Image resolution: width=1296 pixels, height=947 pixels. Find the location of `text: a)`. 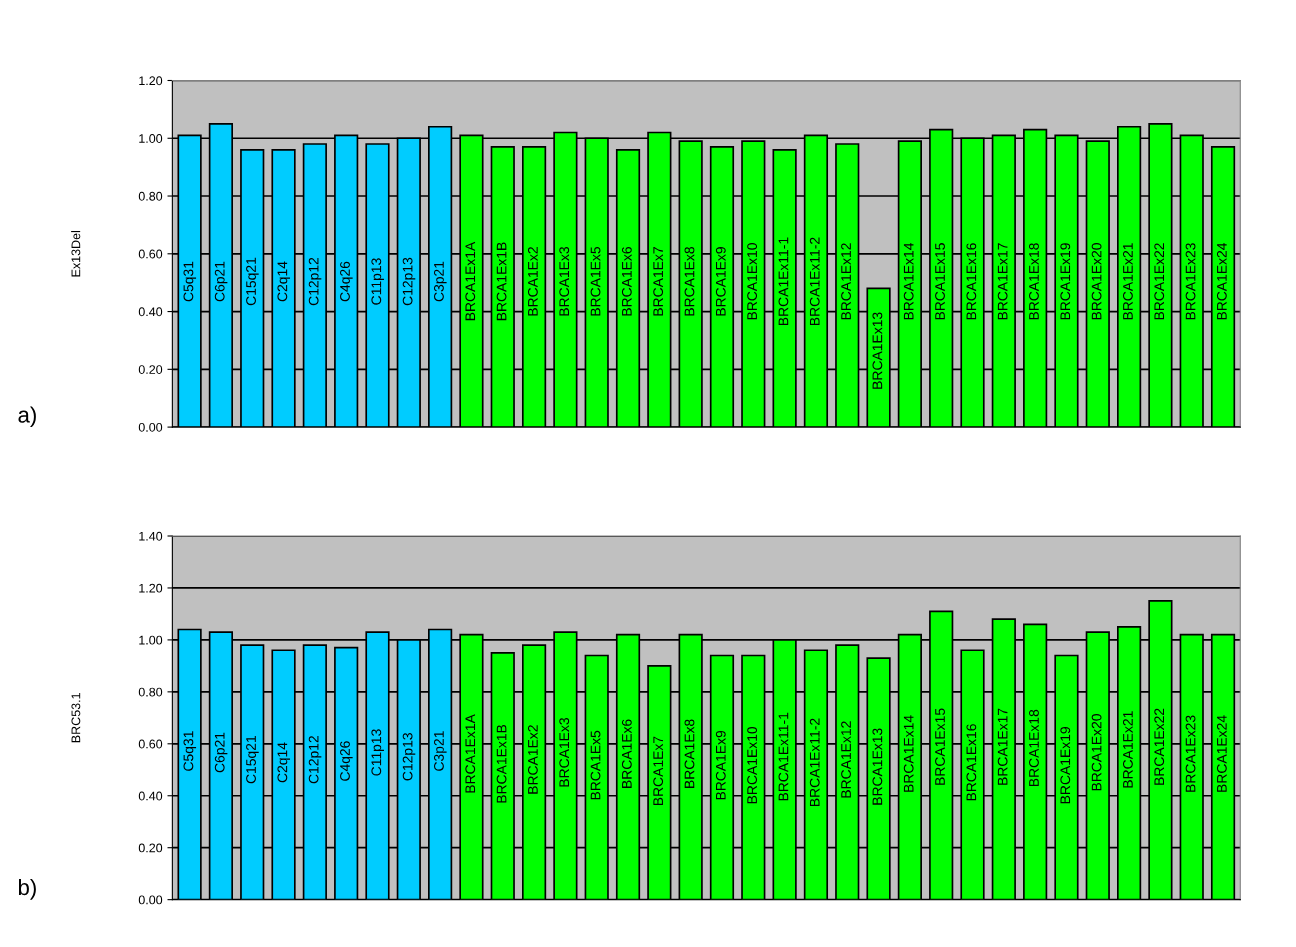

text: a) is located at coordinates (27, 417).